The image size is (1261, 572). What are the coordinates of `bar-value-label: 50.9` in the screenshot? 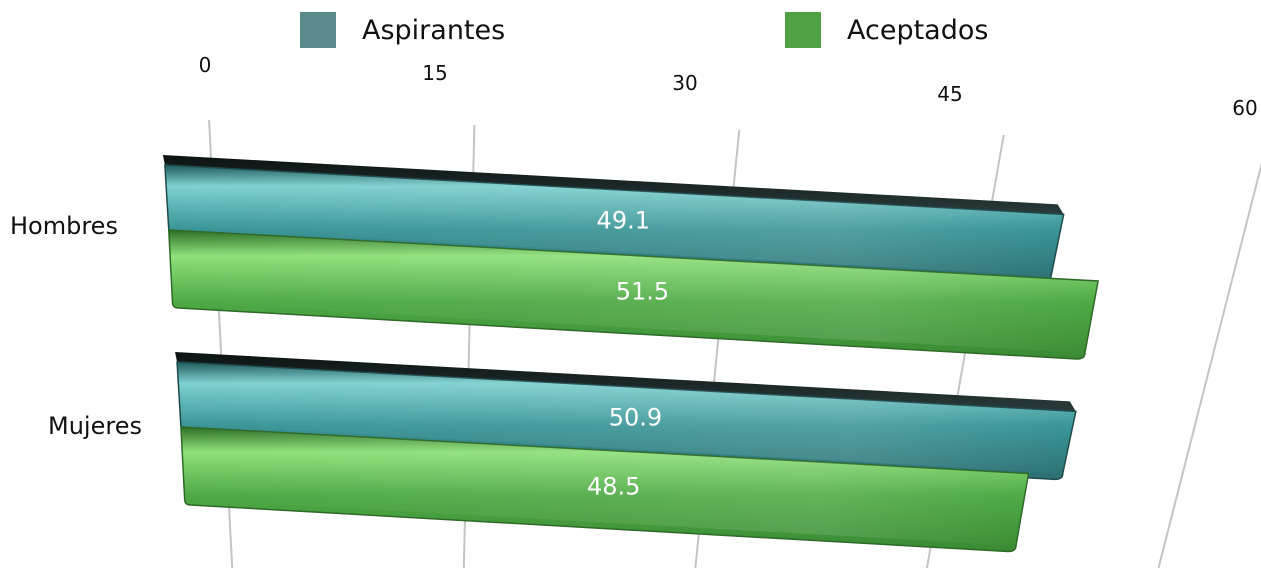 It's located at (635, 418).